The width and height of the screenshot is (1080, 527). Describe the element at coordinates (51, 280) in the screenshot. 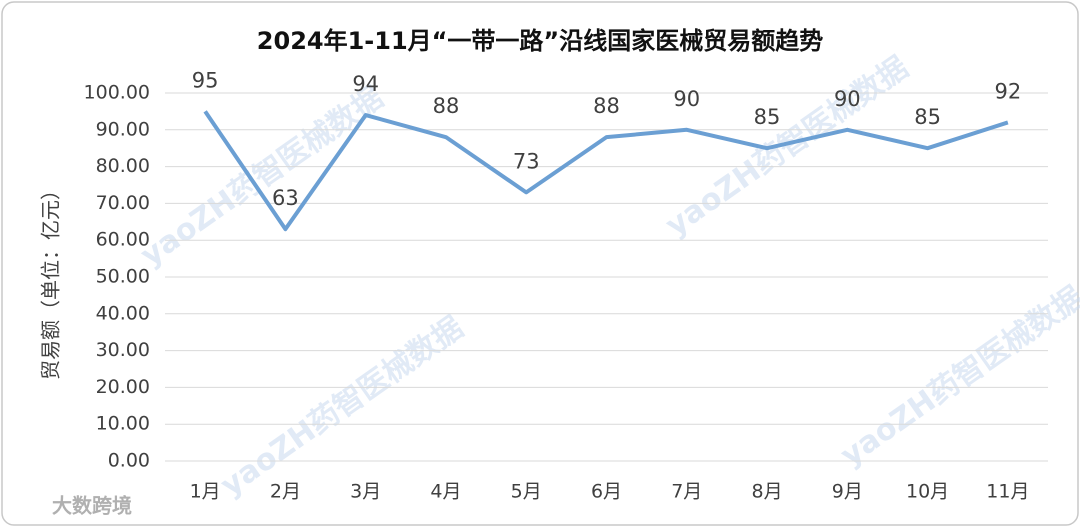

I see `y-axis-label: 贸易额（单位：亿元）` at that location.